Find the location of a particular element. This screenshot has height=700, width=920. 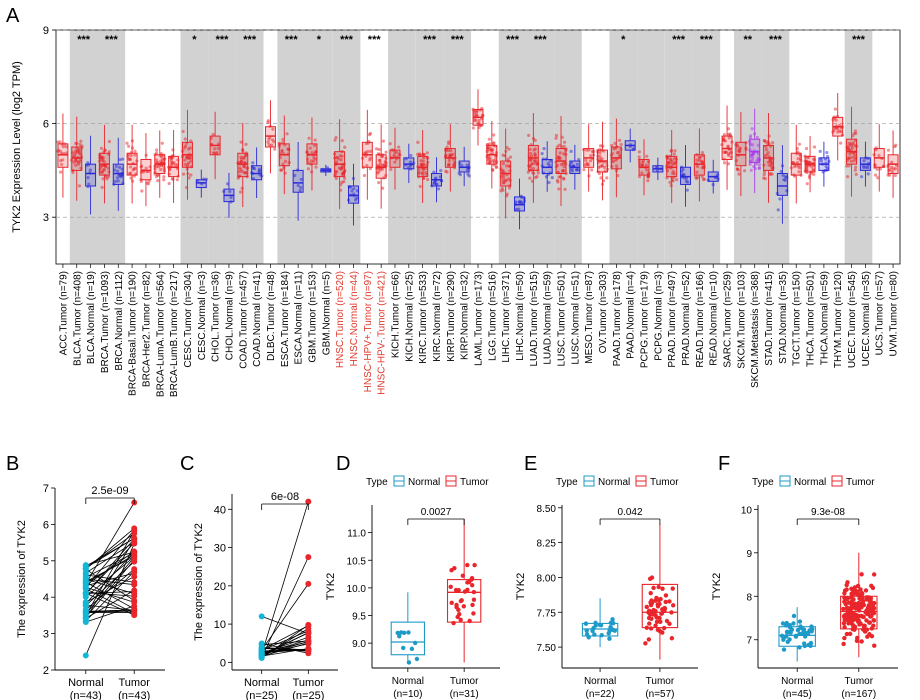

y-tick-label: 0 is located at coordinates (223, 663).